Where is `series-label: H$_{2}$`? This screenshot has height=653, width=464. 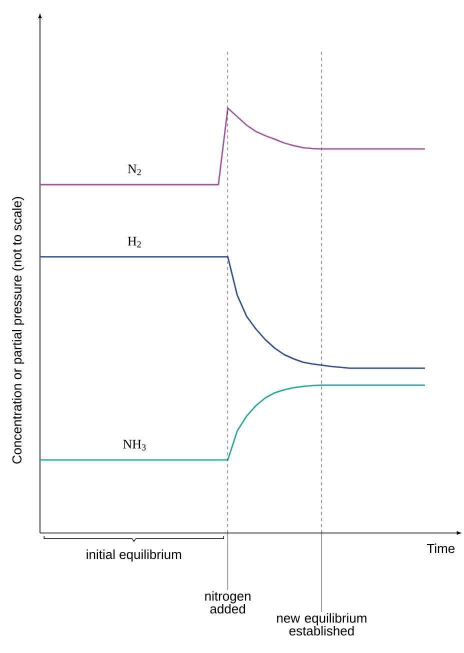 series-label: H$_{2}$ is located at coordinates (134, 242).